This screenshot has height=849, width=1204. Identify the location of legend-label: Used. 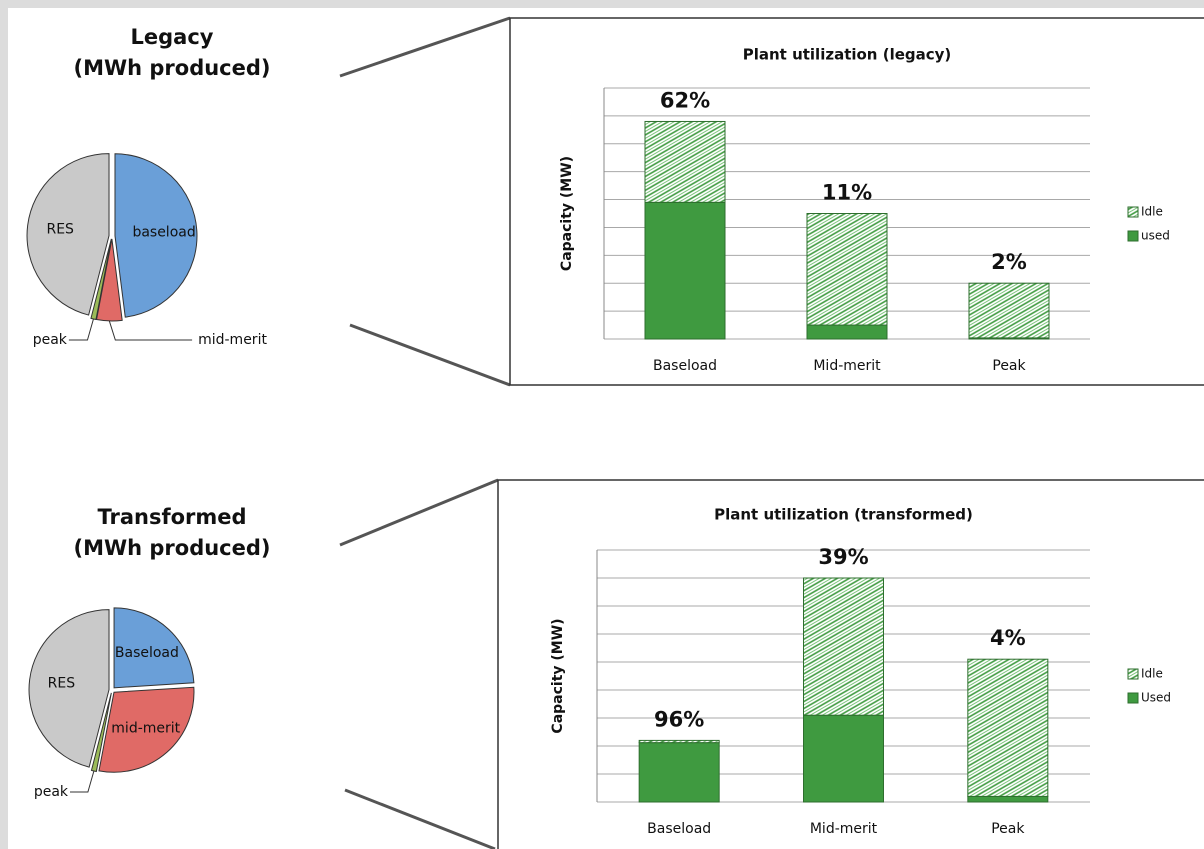
(1156, 698).